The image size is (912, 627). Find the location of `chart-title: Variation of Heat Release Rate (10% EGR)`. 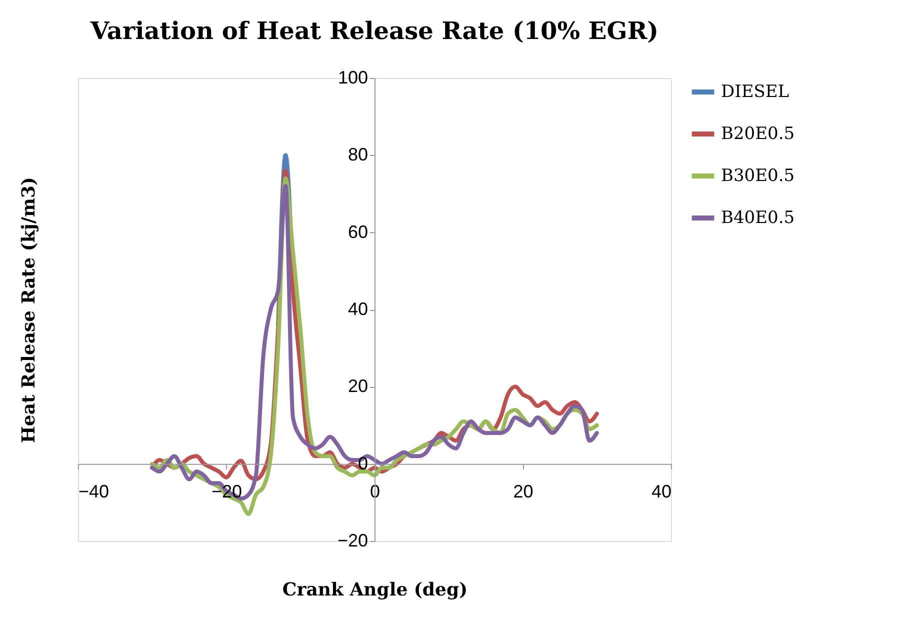

chart-title: Variation of Heat Release Rate (10% EGR) is located at coordinates (374, 30).